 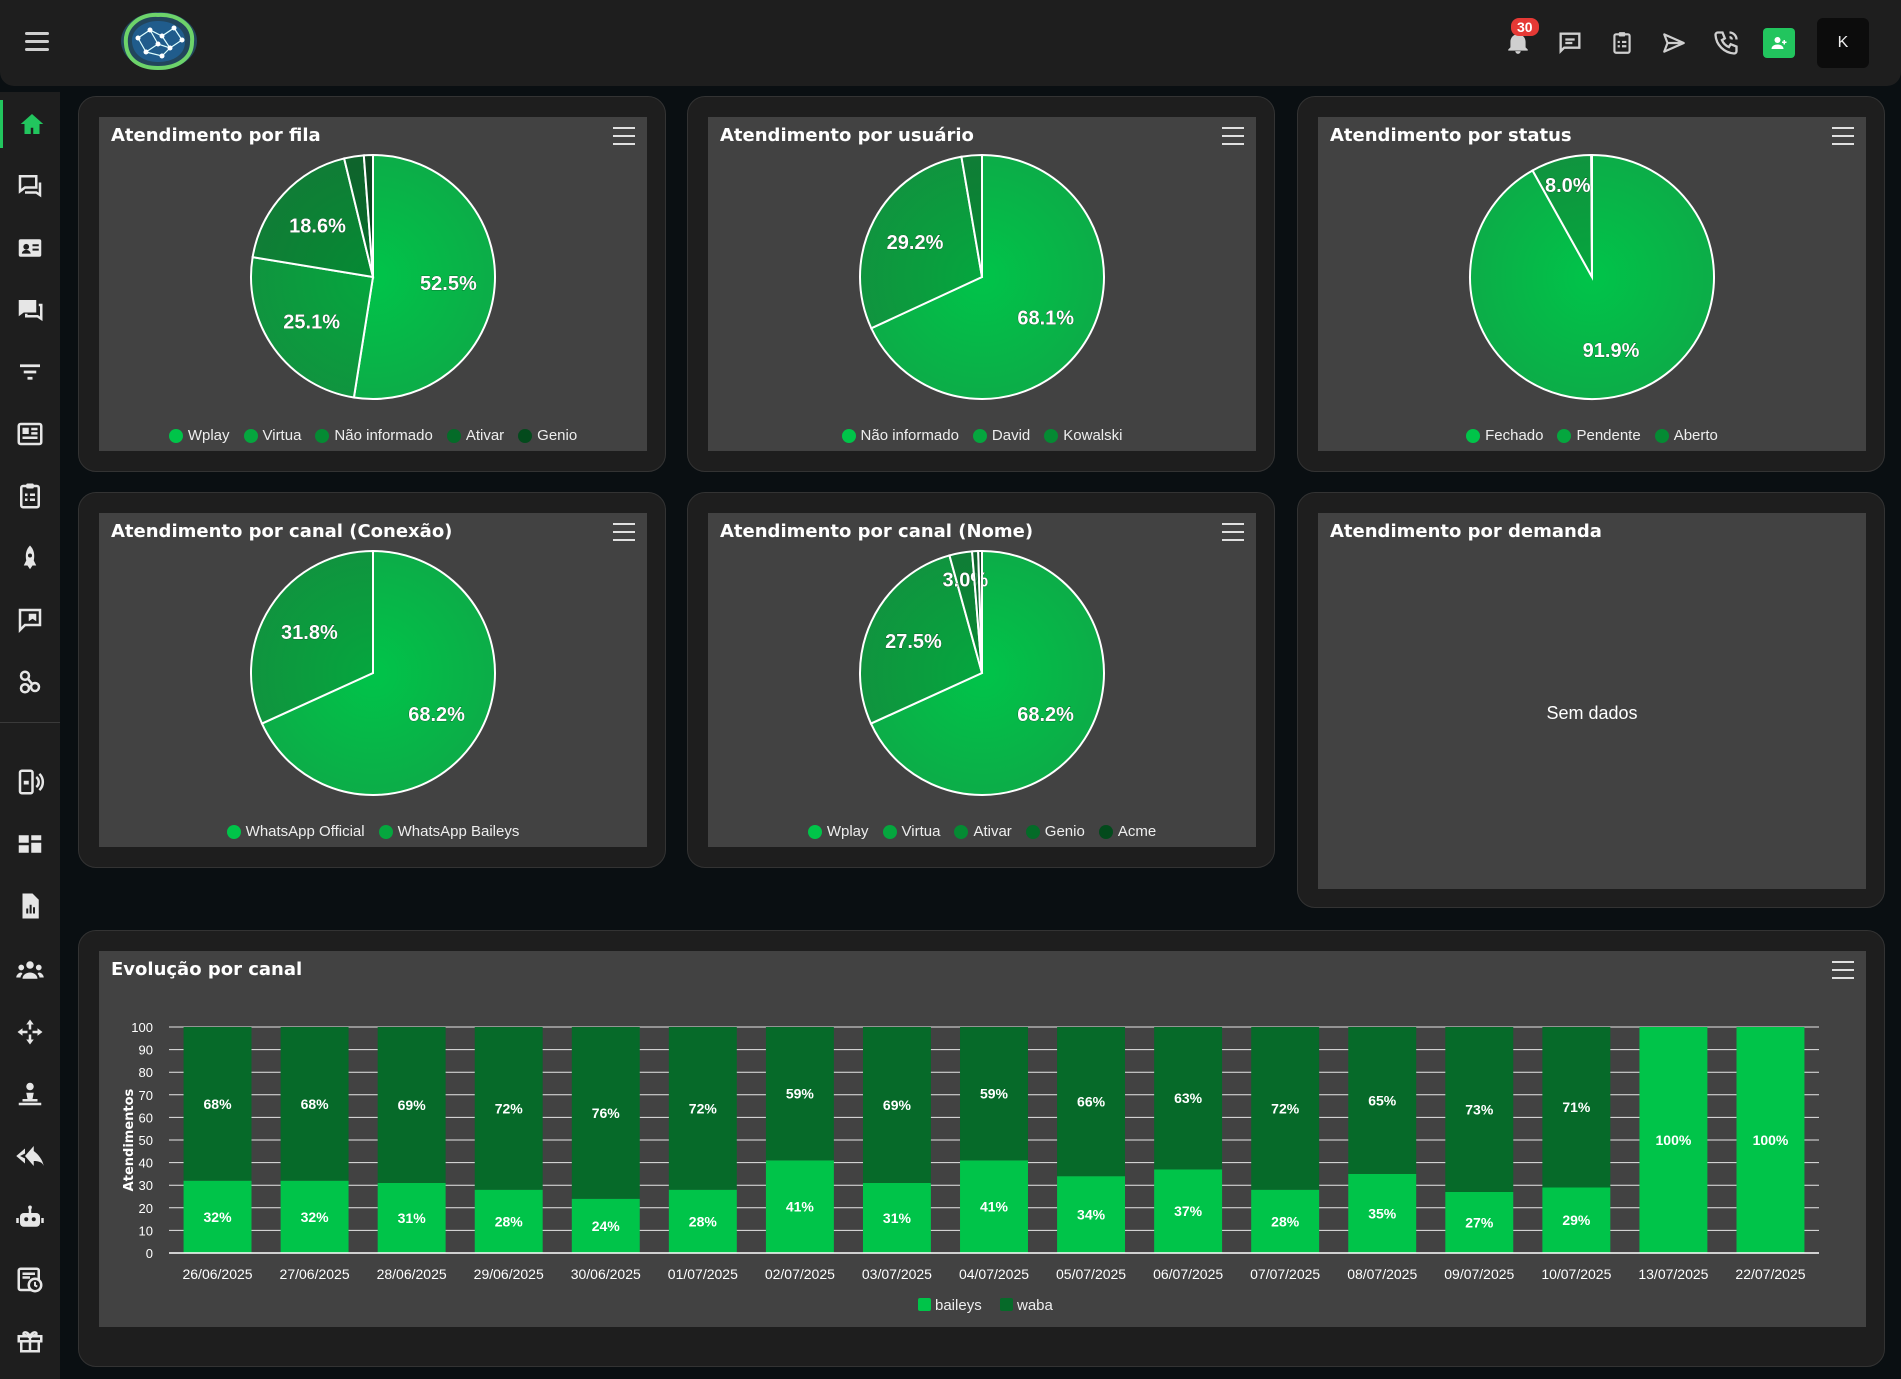 I want to click on legend-label-baileys: baileys, so click(x=958, y=1305).